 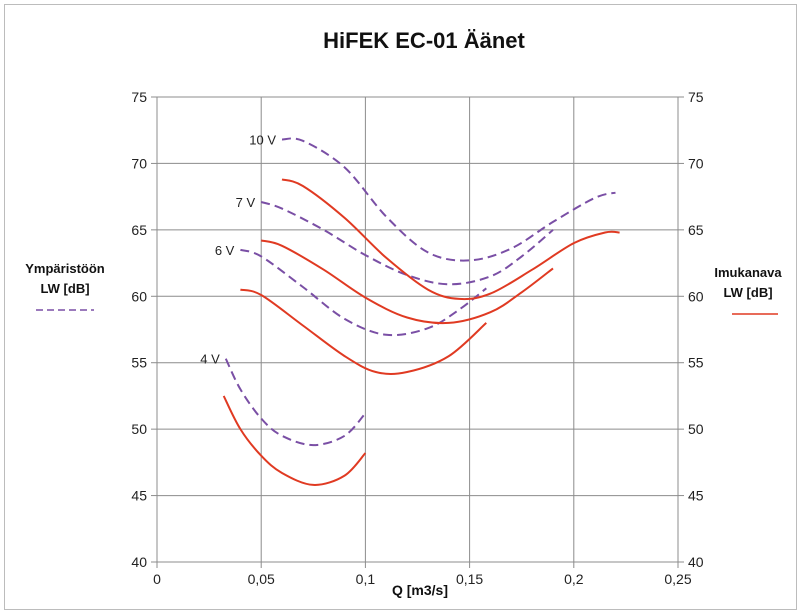 What do you see at coordinates (139, 429) in the screenshot?
I see `y-tick-label: 50` at bounding box center [139, 429].